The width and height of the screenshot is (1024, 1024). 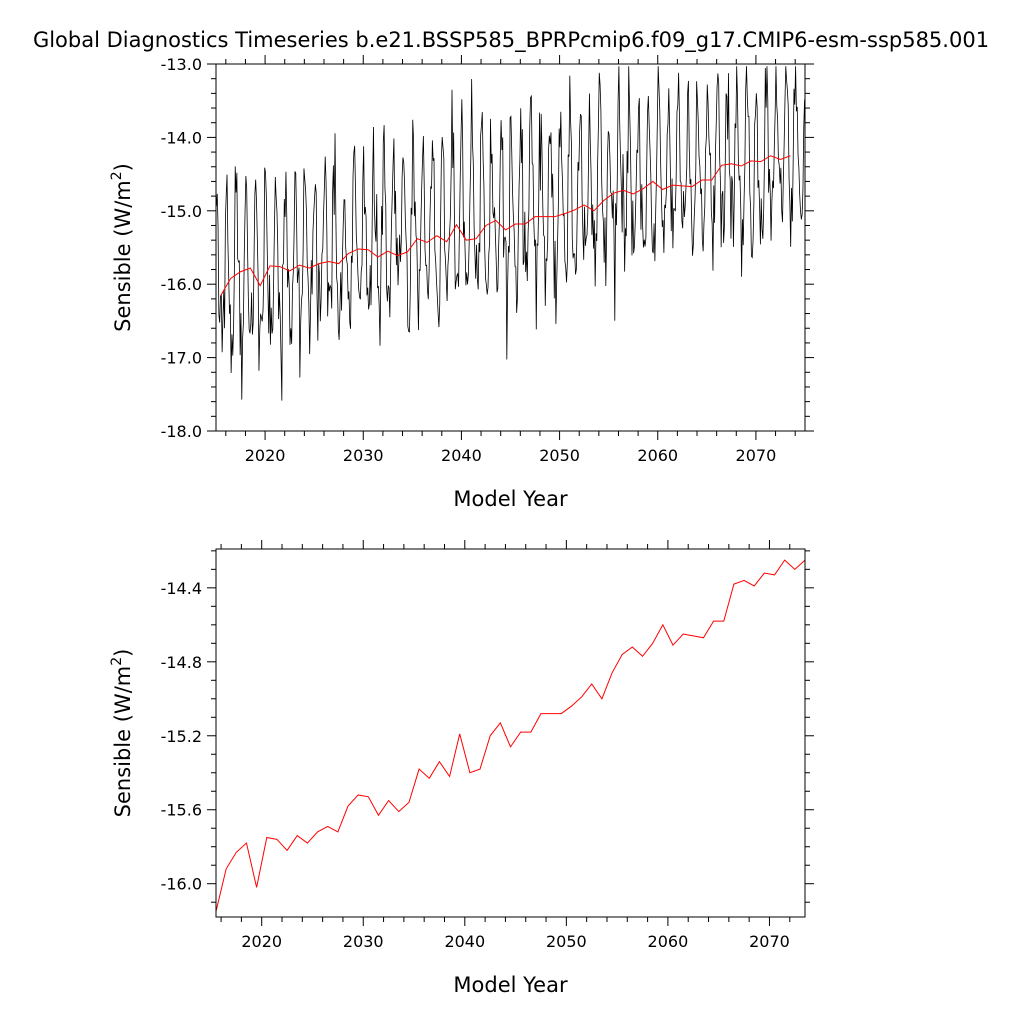 What do you see at coordinates (181, 358) in the screenshot?
I see `y-tick-label: -17.0` at bounding box center [181, 358].